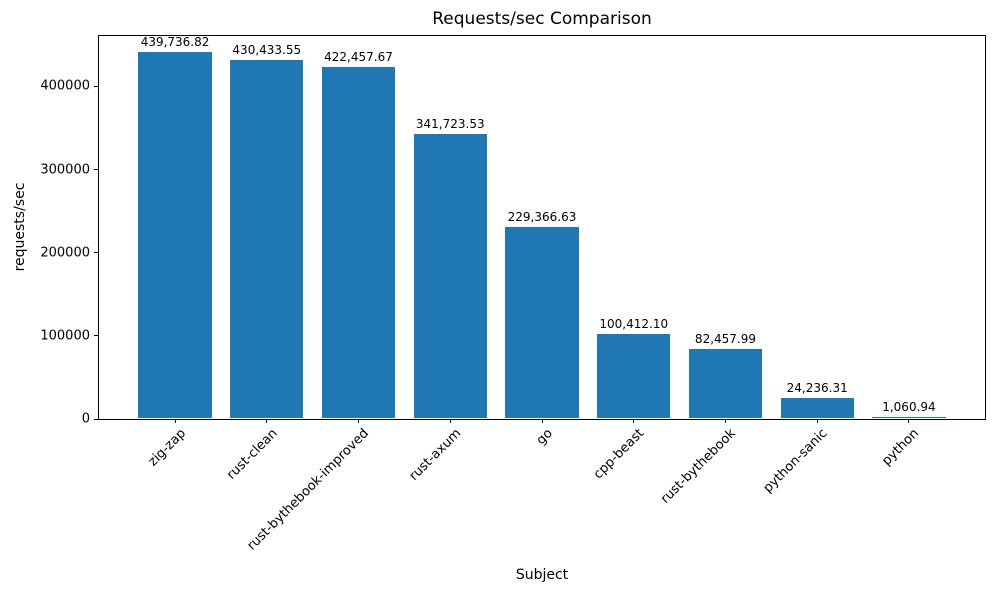  Describe the element at coordinates (65, 253) in the screenshot. I see `y-tick-label: 200000` at that location.